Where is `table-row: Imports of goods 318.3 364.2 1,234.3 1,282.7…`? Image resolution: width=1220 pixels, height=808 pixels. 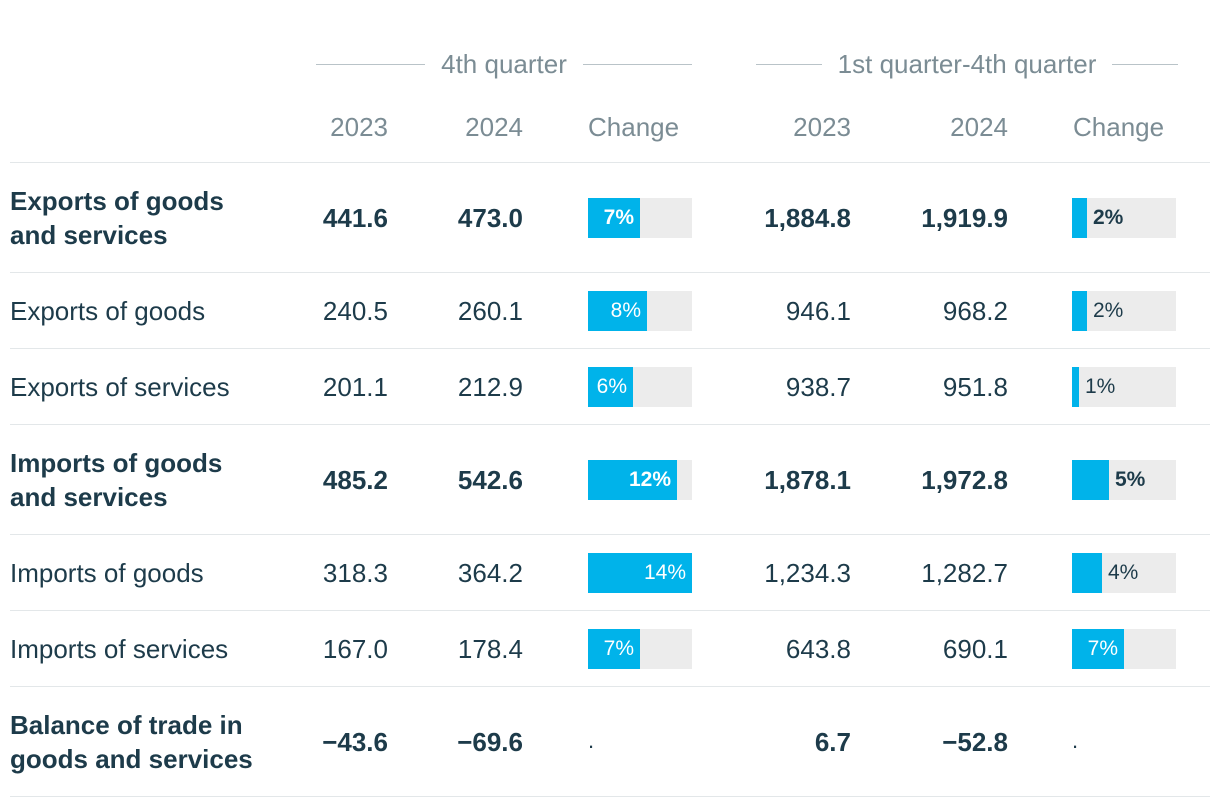 table-row: Imports of goods 318.3 364.2 1,234.3 1,282.7… is located at coordinates (610, 572).